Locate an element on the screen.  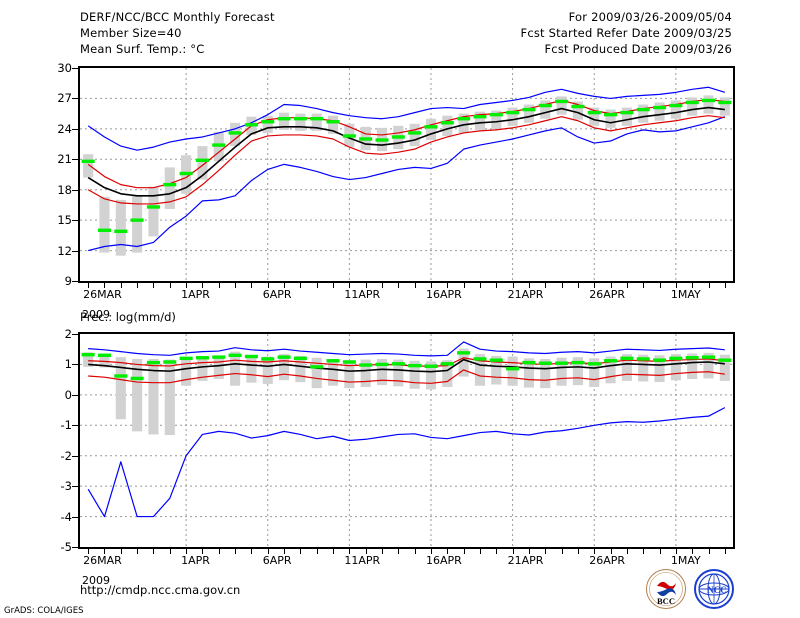
ncc-logo: NCC is located at coordinates (714, 589).